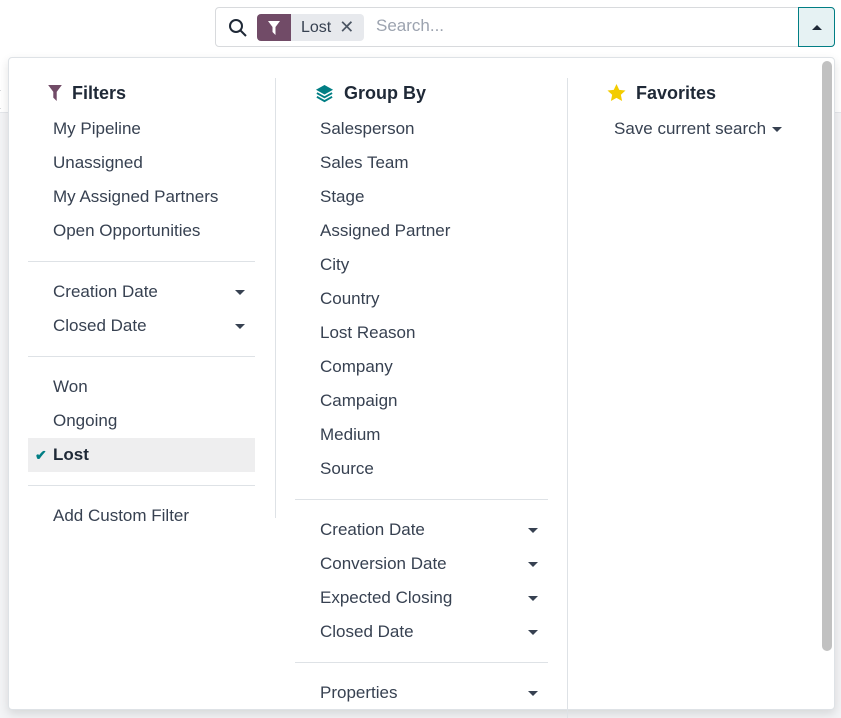 The width and height of the screenshot is (841, 718). I want to click on item-label: Save current search, so click(690, 128).